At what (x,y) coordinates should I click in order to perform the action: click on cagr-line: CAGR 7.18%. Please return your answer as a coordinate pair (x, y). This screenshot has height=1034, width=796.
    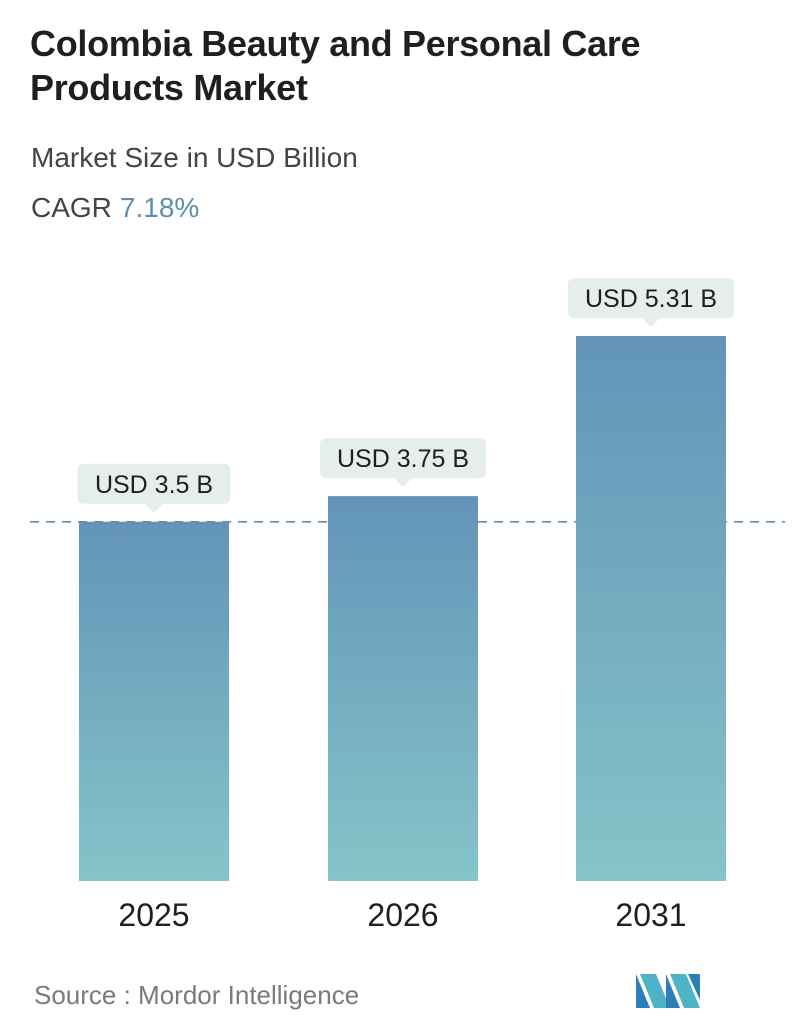
    Looking at the image, I should click on (115, 208).